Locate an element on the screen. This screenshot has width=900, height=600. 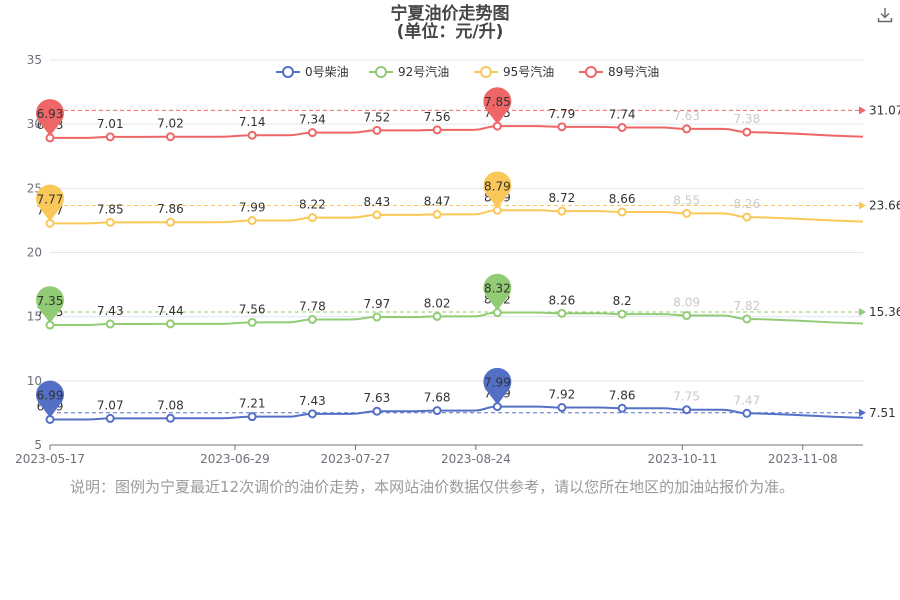
x-tick-label: 2023-05-17 is located at coordinates (50, 459).